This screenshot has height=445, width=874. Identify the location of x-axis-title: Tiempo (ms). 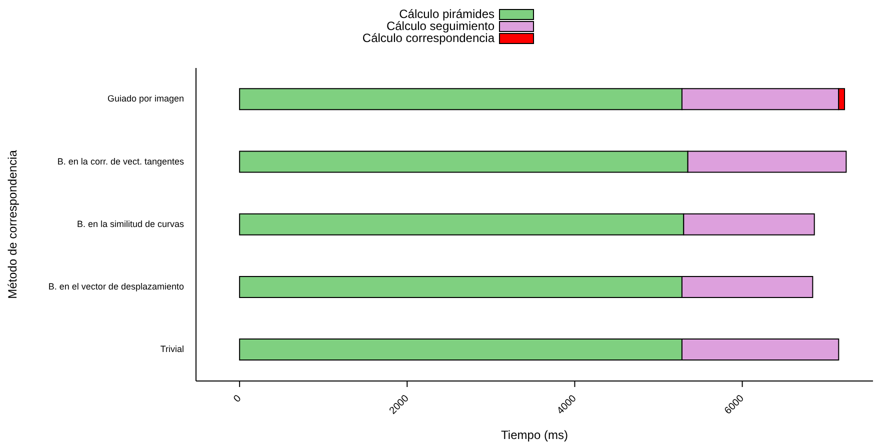
(534, 435).